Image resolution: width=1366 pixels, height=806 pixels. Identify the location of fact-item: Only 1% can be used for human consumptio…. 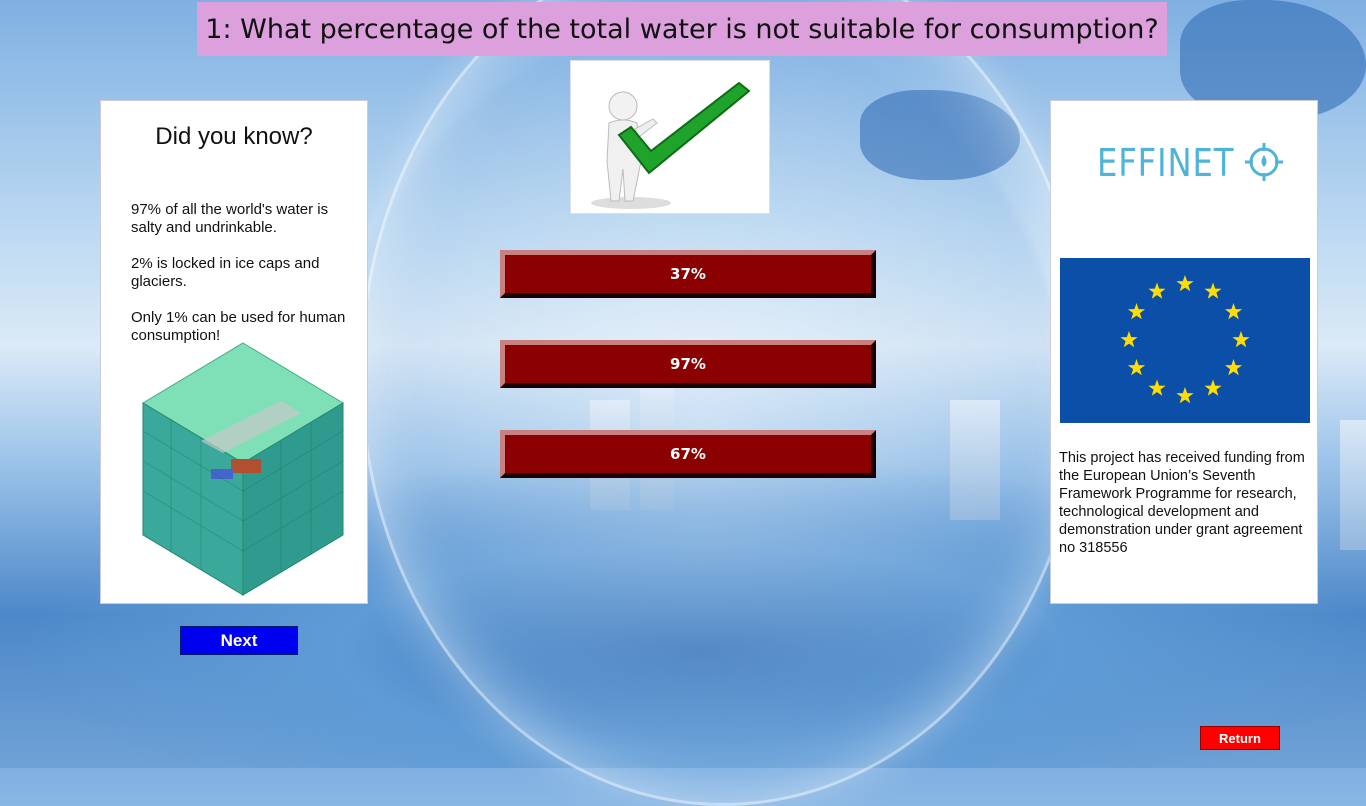
(238, 326).